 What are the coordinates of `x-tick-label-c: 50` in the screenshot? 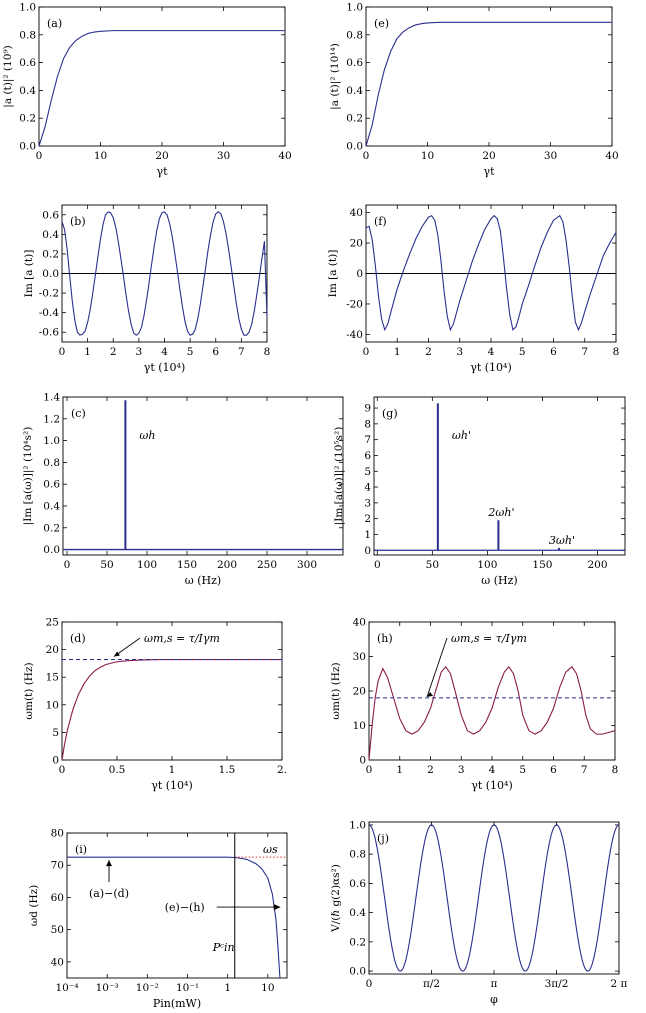 It's located at (106, 565).